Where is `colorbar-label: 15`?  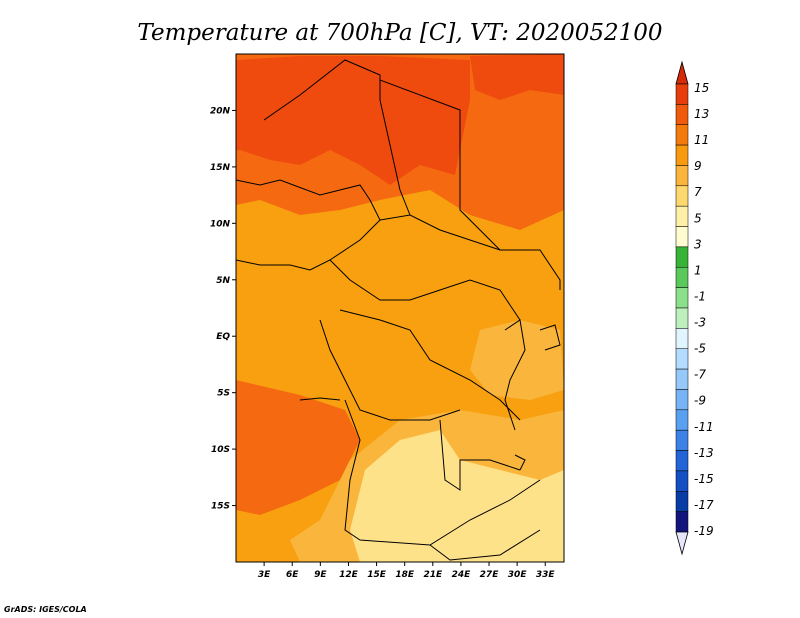 colorbar-label: 15 is located at coordinates (701, 88).